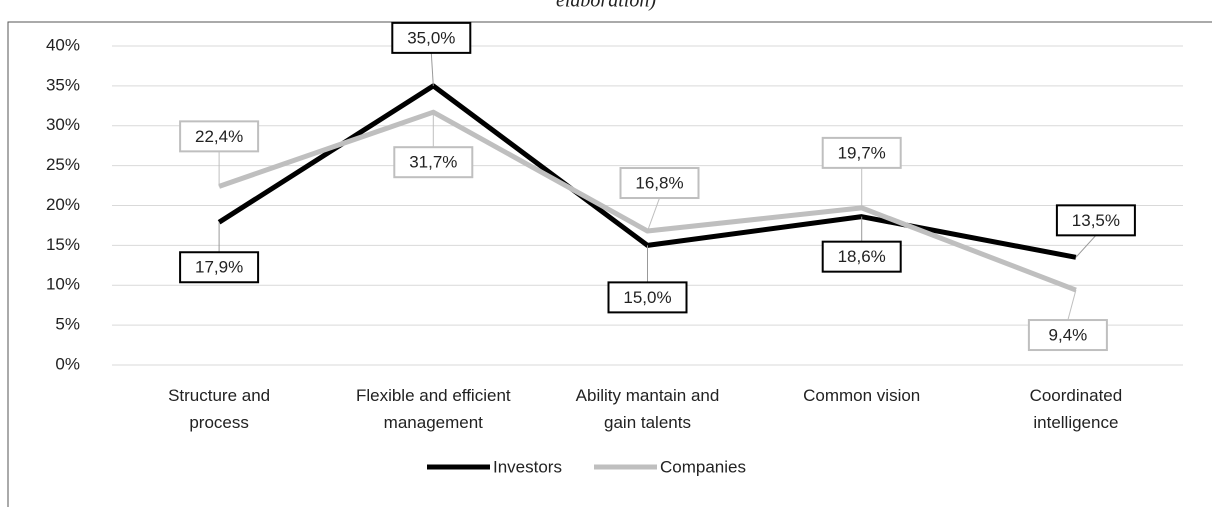 This screenshot has width=1212, height=507. Describe the element at coordinates (63, 44) in the screenshot. I see `y-tick-label: 40%` at that location.